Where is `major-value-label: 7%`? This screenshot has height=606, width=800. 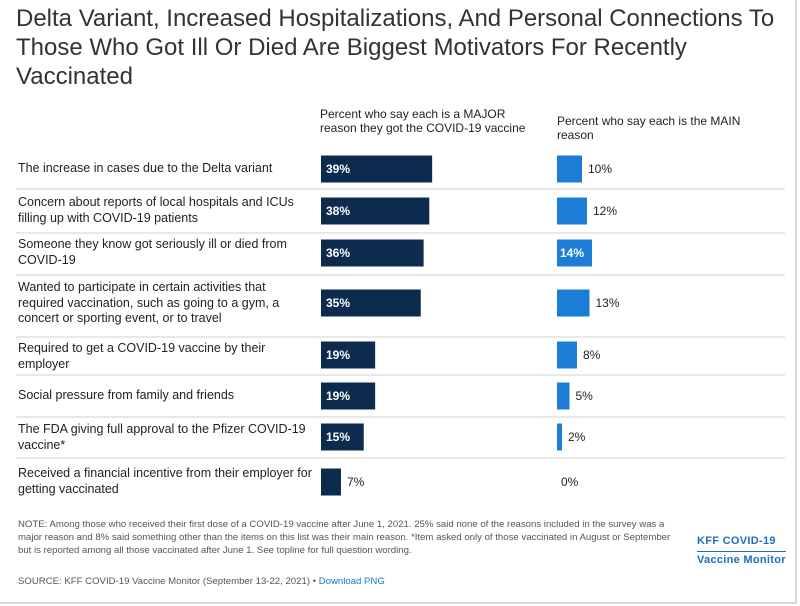 major-value-label: 7% is located at coordinates (356, 482).